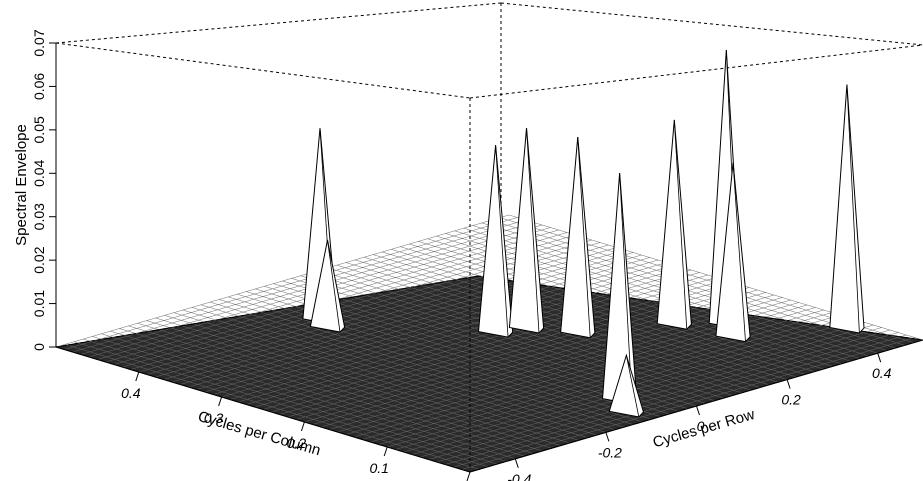  What do you see at coordinates (39, 259) in the screenshot?
I see `z-tick-label: 0.02` at bounding box center [39, 259].